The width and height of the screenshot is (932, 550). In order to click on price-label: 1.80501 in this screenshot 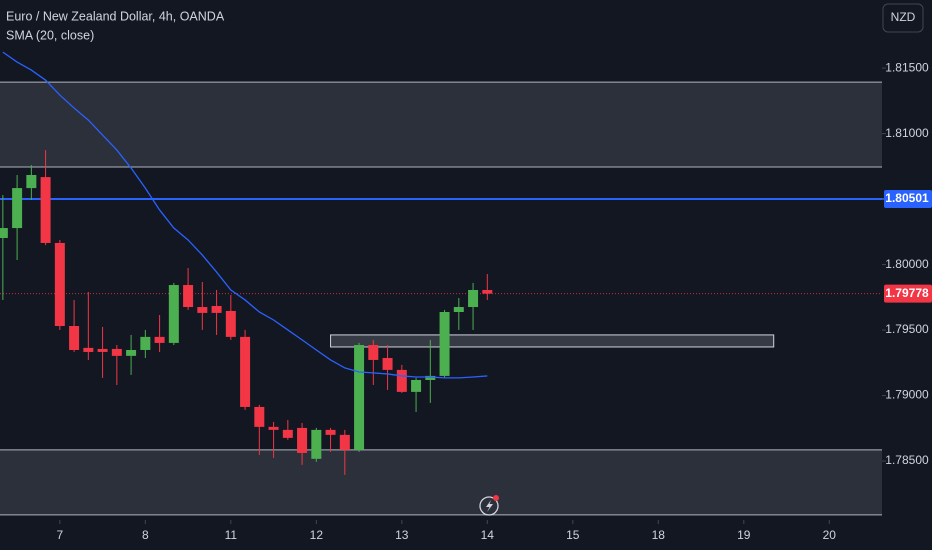, I will do `click(907, 198)`.